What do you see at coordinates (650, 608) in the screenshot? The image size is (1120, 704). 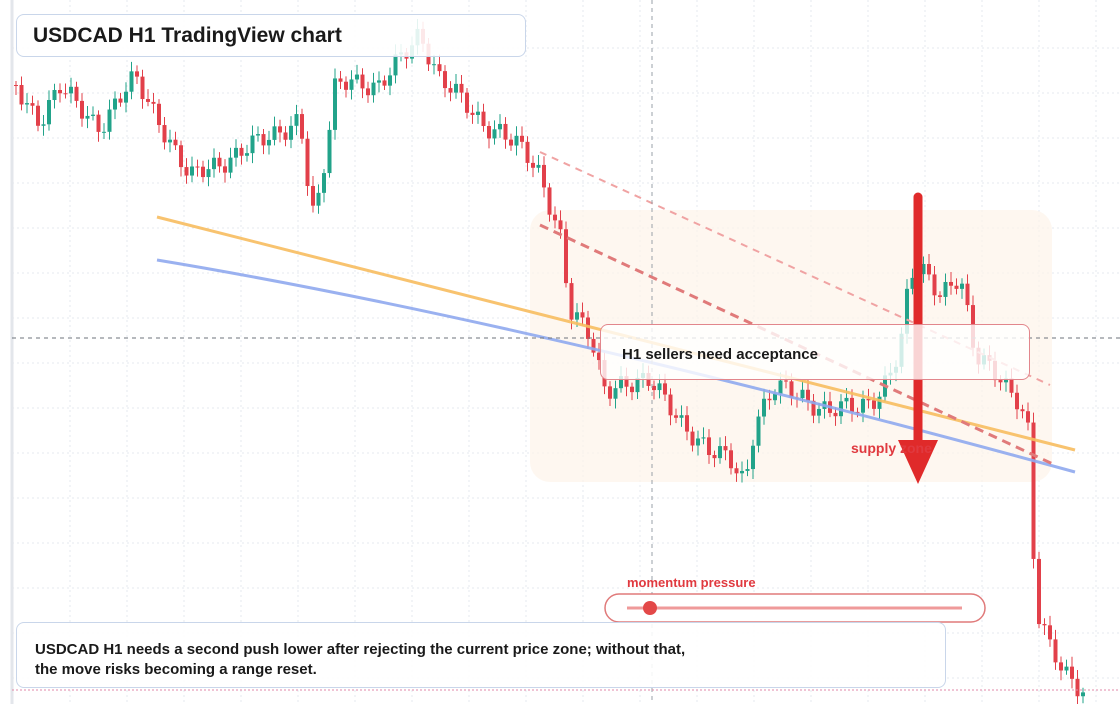 I see `meter-dot` at bounding box center [650, 608].